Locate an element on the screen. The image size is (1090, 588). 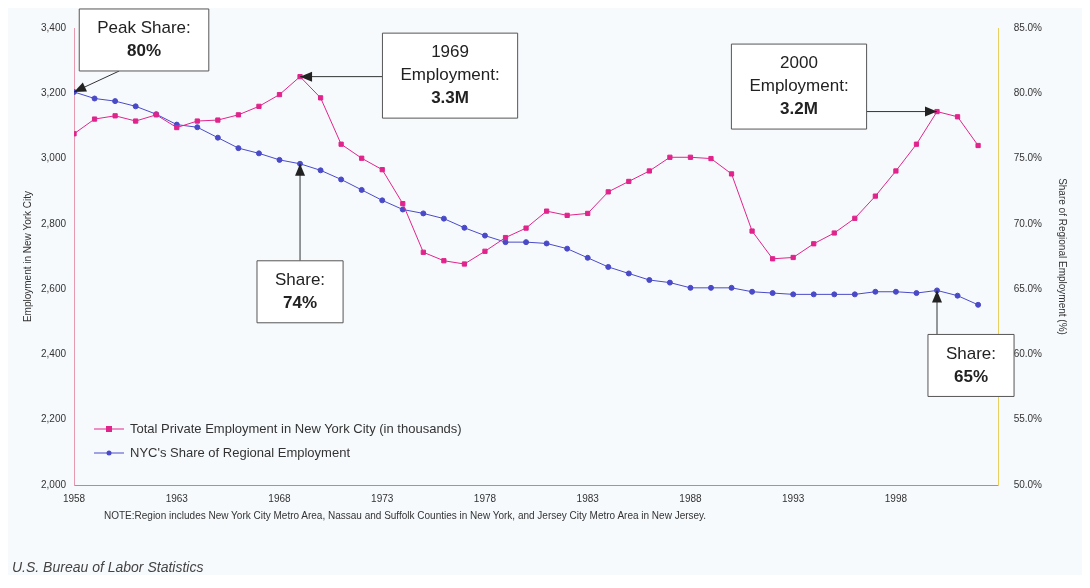
x-tick-label: 1963 is located at coordinates (177, 498).